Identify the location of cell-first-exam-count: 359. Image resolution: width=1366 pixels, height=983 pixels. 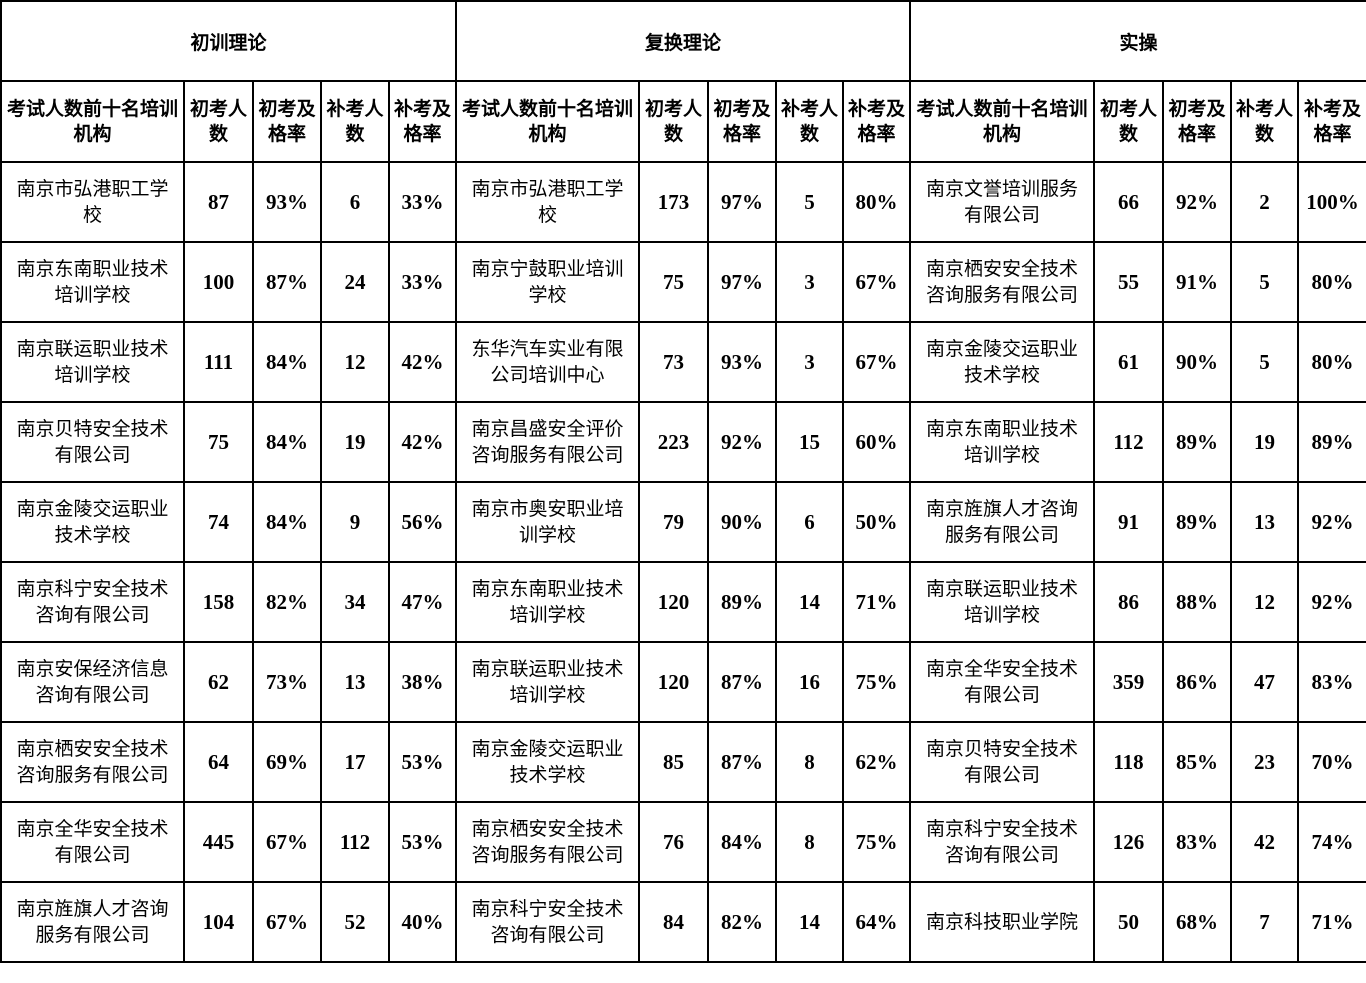
(1128, 682).